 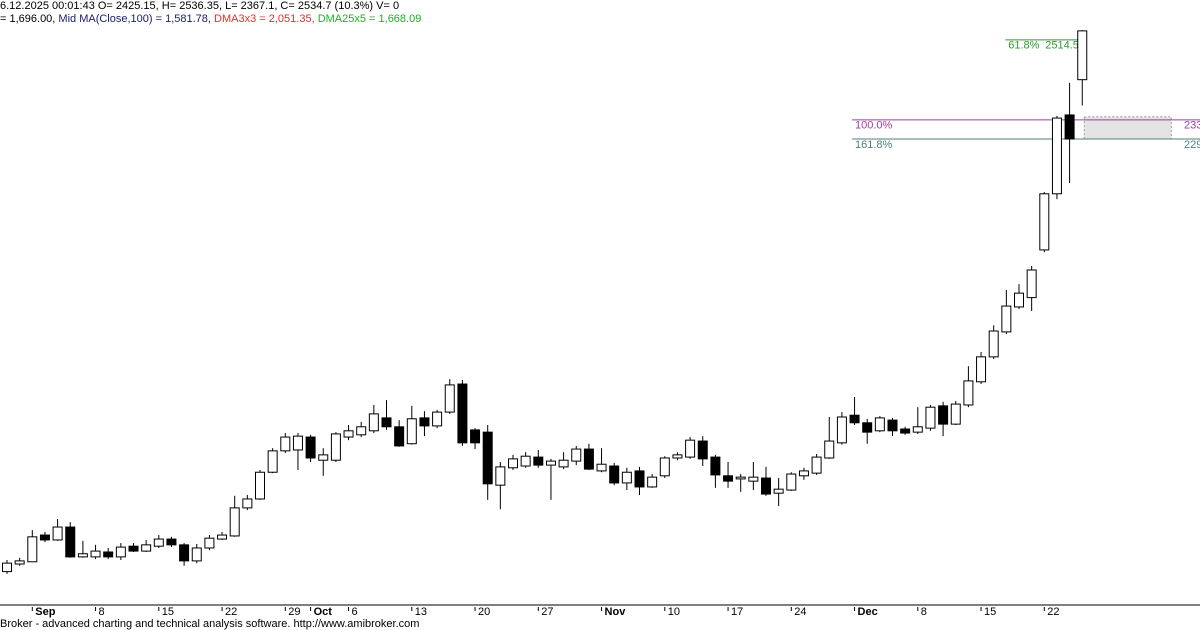 What do you see at coordinates (29, 19) in the screenshot?
I see `indicator-entry: = 1,696.00,` at bounding box center [29, 19].